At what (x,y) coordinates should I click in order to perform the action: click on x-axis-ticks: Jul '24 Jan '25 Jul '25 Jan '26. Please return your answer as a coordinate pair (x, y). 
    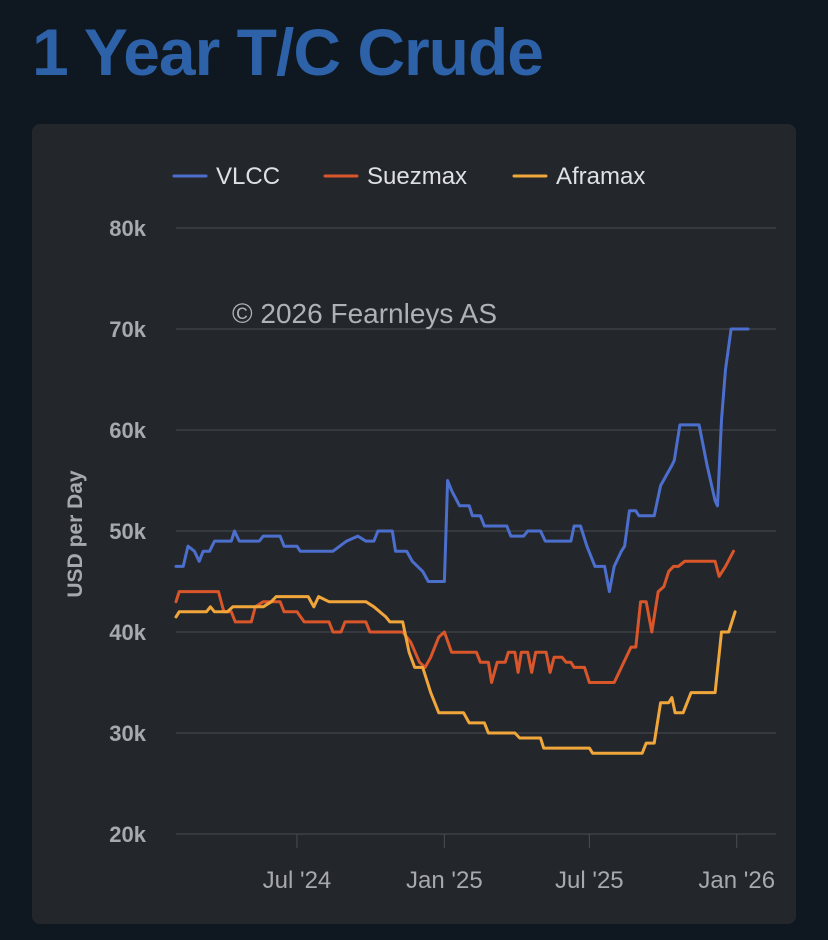
    Looking at the image, I should click on (519, 864).